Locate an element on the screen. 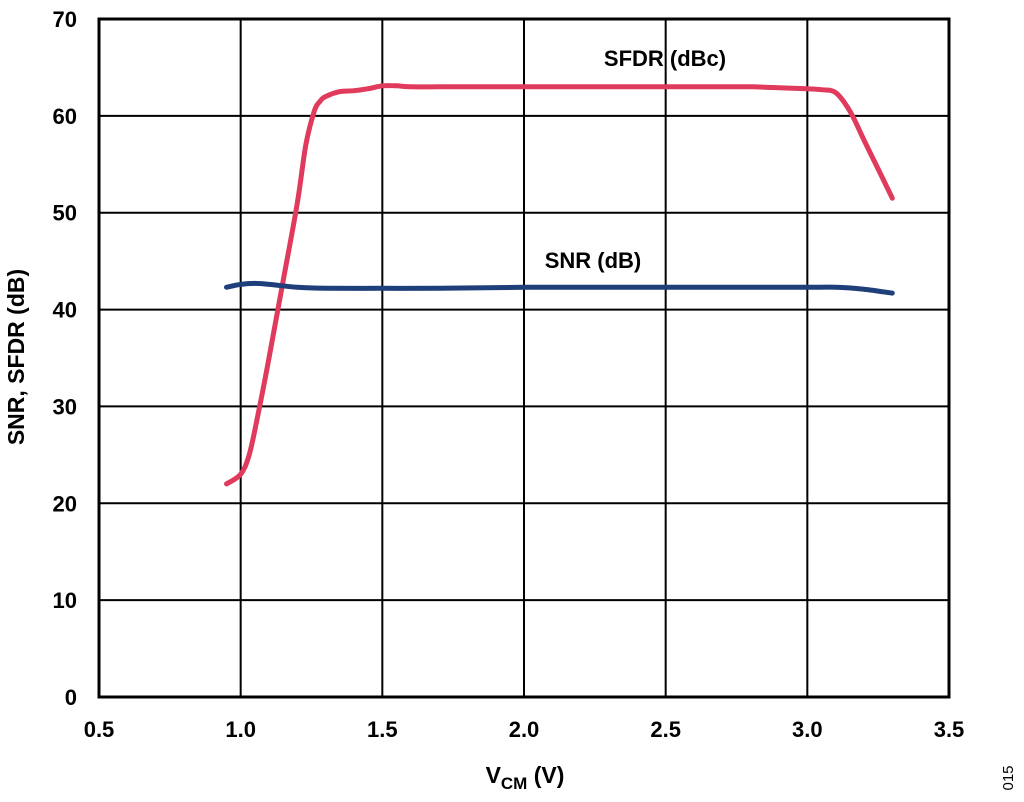  y-tick-label: 30 is located at coordinates (65, 406).